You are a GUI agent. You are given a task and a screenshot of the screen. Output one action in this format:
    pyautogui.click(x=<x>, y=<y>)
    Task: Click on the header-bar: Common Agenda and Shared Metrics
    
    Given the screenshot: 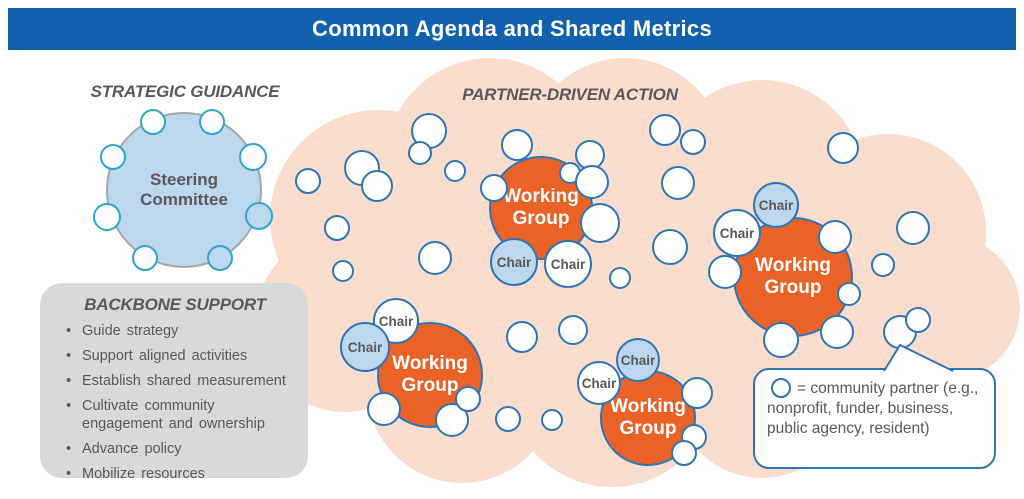 What is the action you would take?
    pyautogui.click(x=512, y=29)
    